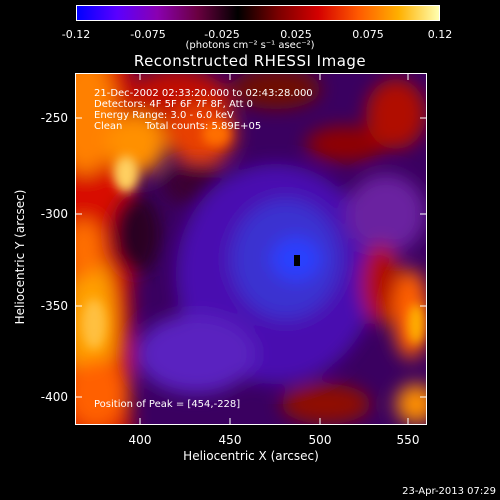 Image resolution: width=500 pixels, height=500 pixels. I want to click on energy-annotation: Energy Range: 3.0 - 6.0 keV, so click(164, 115).